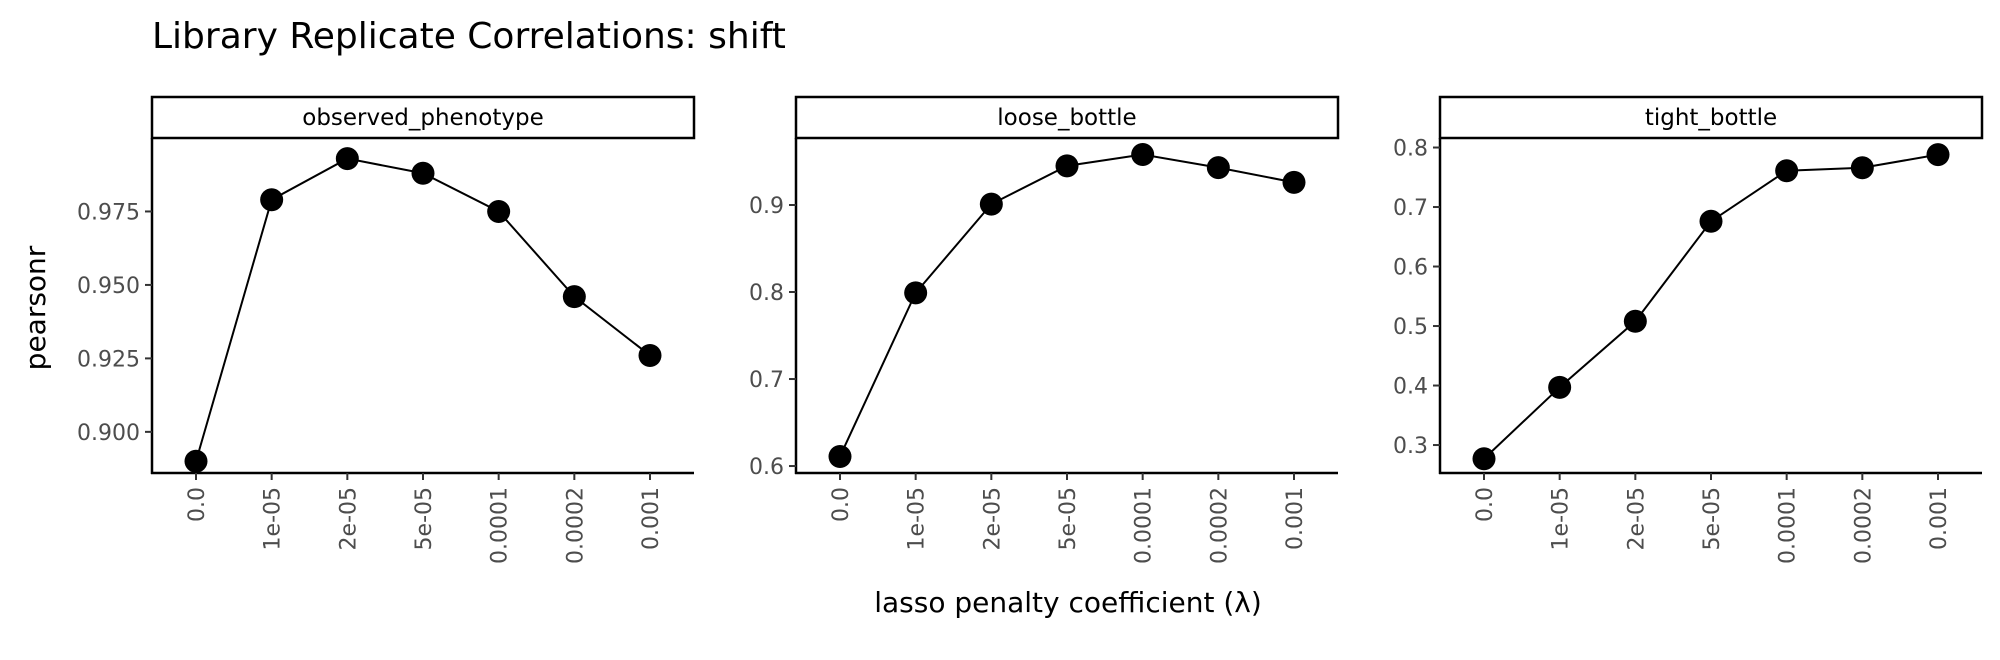 This screenshot has width=2000, height=660. I want to click on y-tick-label: 0.975, so click(108, 212).